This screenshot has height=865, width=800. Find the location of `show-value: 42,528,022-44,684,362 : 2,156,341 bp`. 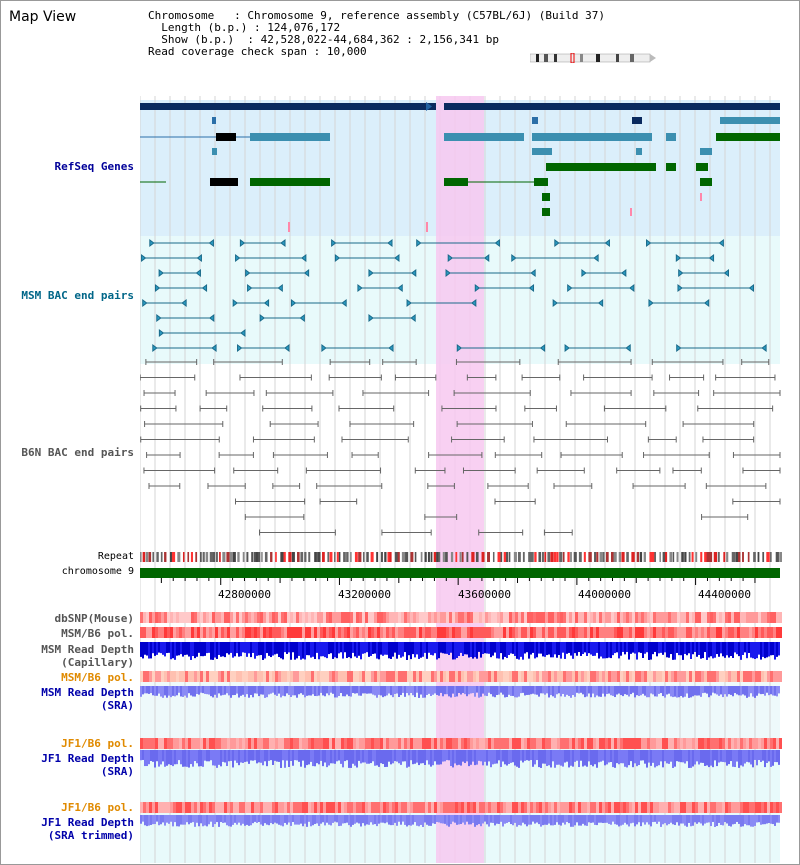

show-value: 42,528,022-44,684,362 : 2,156,341 bp is located at coordinates (380, 39).